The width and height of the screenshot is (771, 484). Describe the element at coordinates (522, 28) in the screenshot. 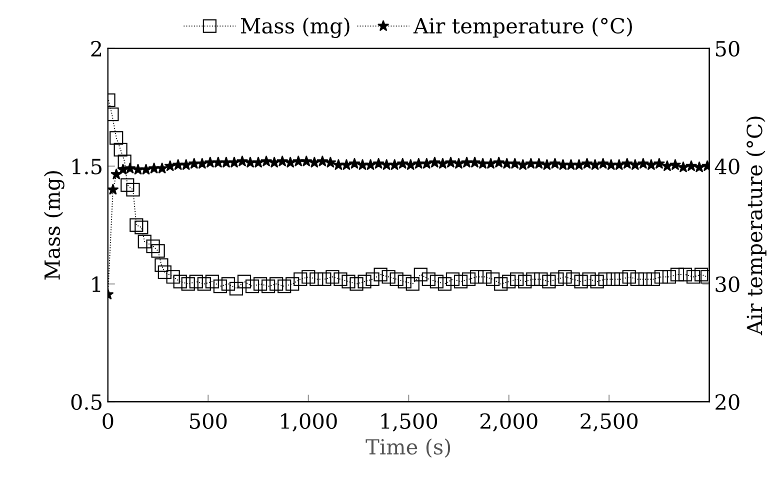

I see `legend-label: Air temperature (°C)` at that location.